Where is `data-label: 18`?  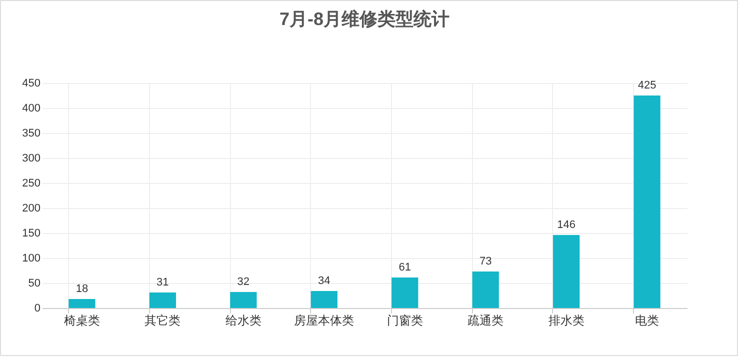 data-label: 18 is located at coordinates (82, 289).